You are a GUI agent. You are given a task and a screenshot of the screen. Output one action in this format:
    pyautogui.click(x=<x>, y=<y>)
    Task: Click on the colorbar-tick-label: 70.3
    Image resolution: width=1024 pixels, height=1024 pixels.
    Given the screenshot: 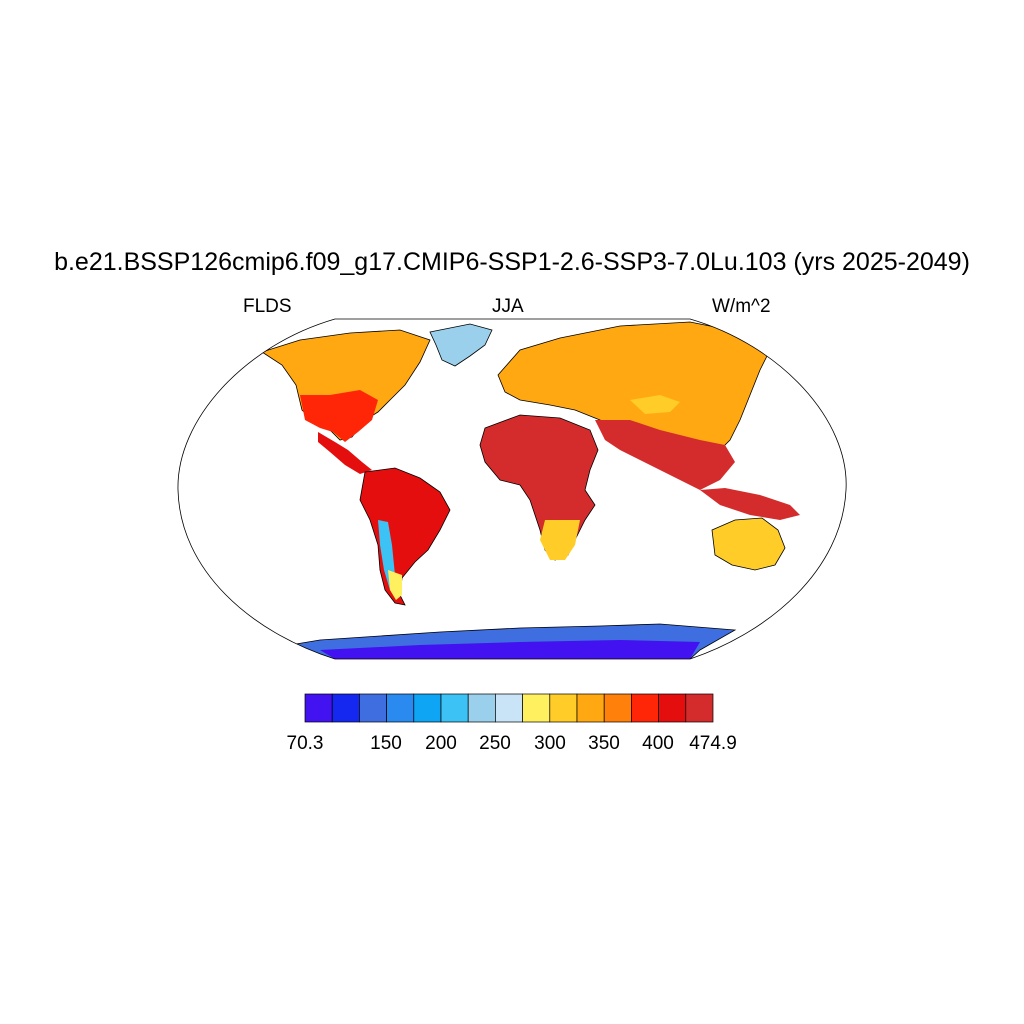 What is the action you would take?
    pyautogui.click(x=305, y=743)
    